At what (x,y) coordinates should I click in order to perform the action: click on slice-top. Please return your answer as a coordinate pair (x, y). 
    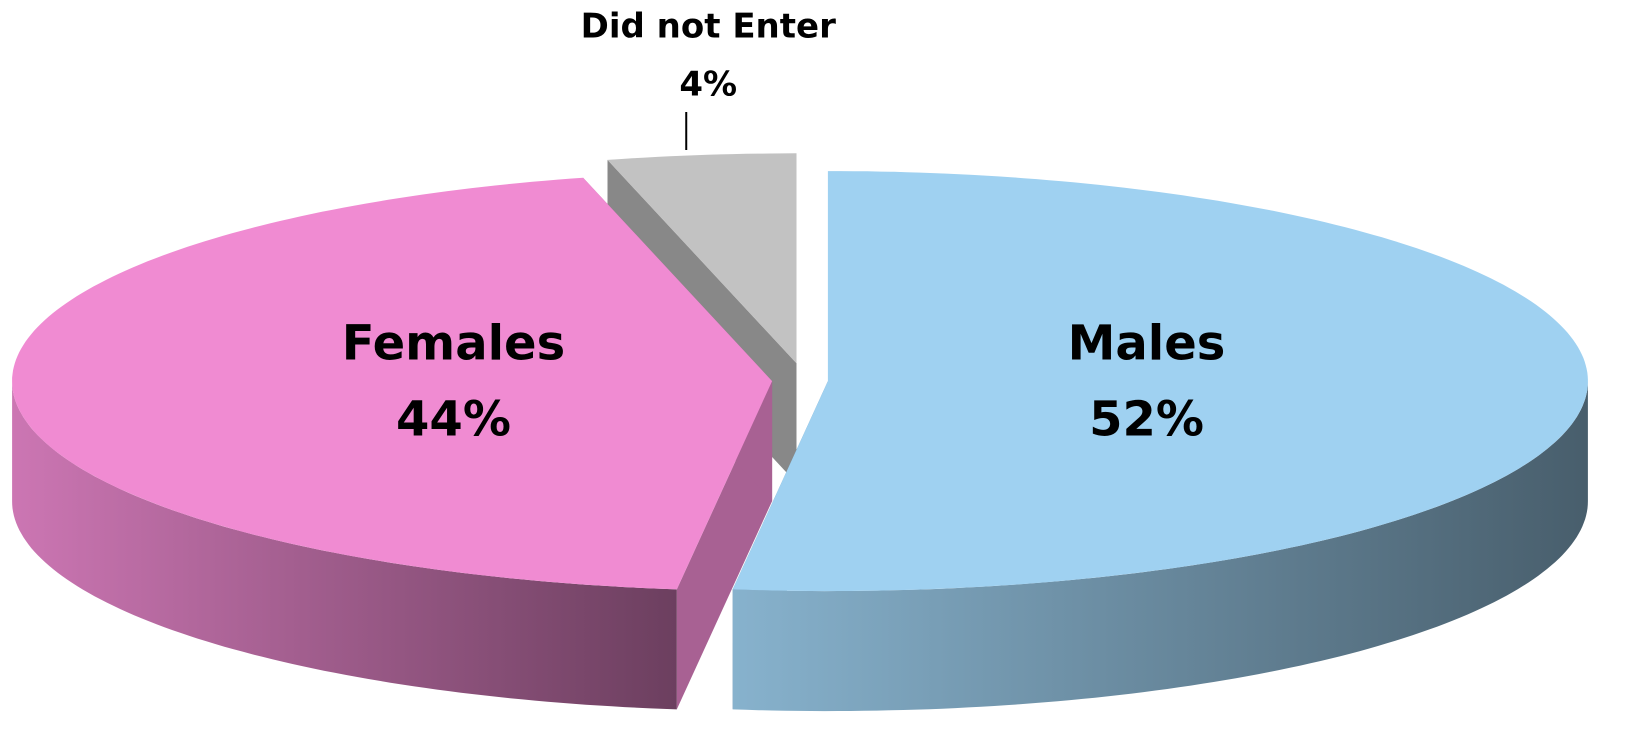
    Looking at the image, I should click on (702, 258).